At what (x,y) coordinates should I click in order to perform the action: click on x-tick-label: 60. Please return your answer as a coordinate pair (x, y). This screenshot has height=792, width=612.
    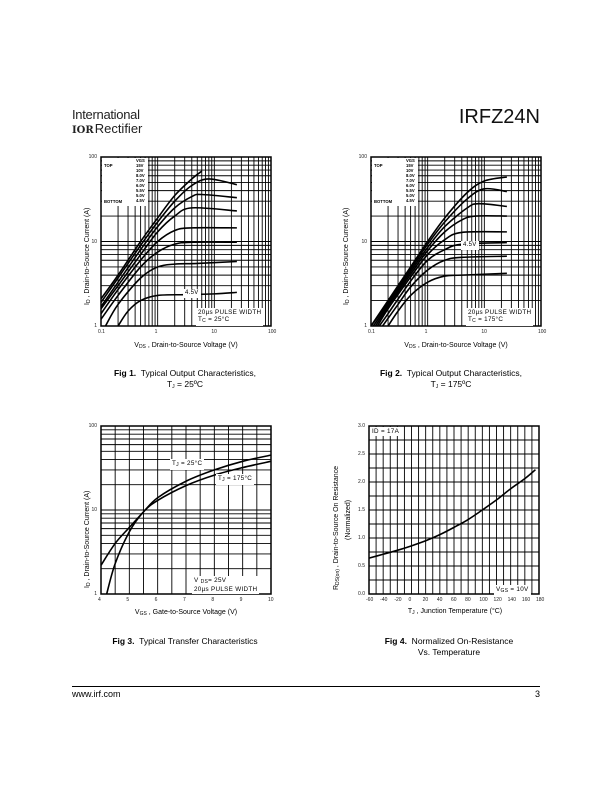
    Looking at the image, I should click on (454, 600).